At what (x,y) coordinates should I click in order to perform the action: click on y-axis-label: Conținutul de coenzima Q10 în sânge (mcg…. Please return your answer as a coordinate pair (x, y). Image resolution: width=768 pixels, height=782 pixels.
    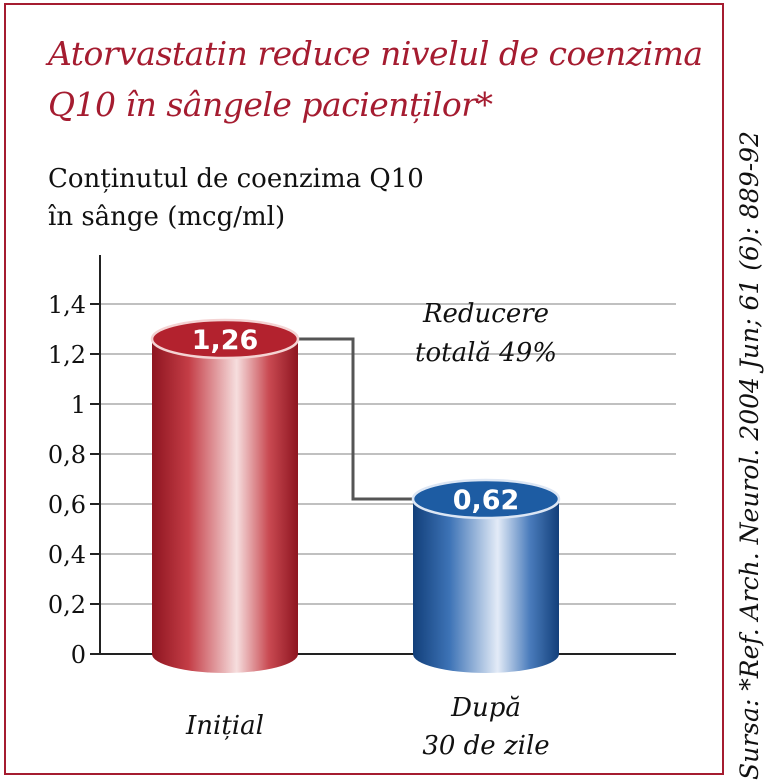
    Looking at the image, I should click on (236, 198).